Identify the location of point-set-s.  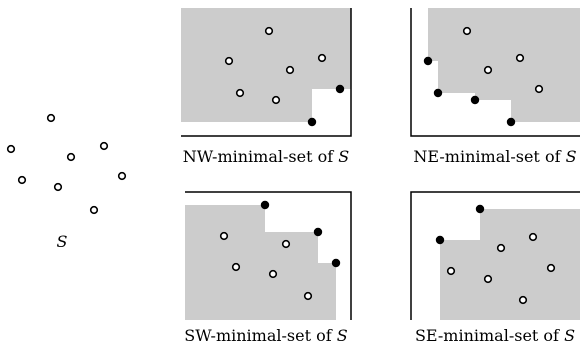
(66, 164).